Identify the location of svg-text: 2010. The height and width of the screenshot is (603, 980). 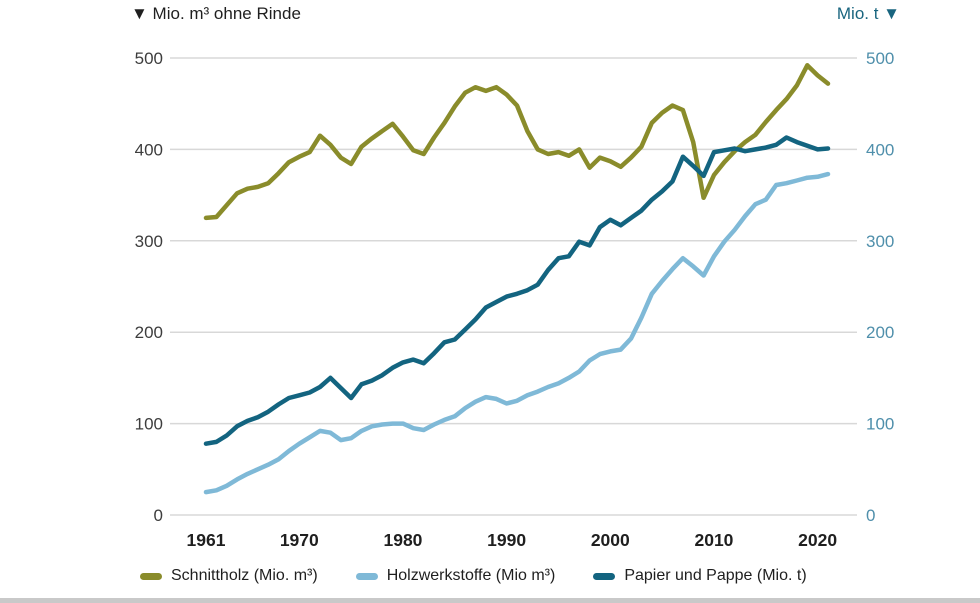
(713, 540).